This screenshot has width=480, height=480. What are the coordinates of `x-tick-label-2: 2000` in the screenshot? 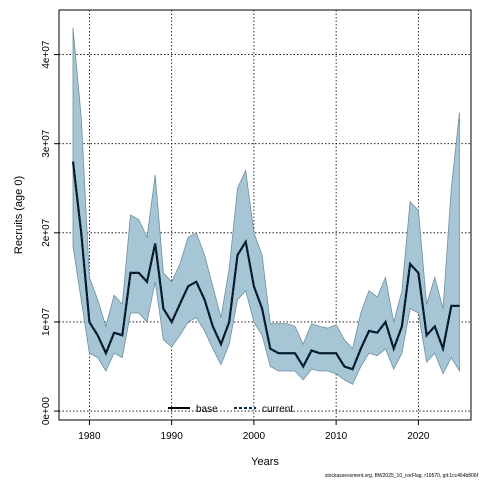 It's located at (254, 436).